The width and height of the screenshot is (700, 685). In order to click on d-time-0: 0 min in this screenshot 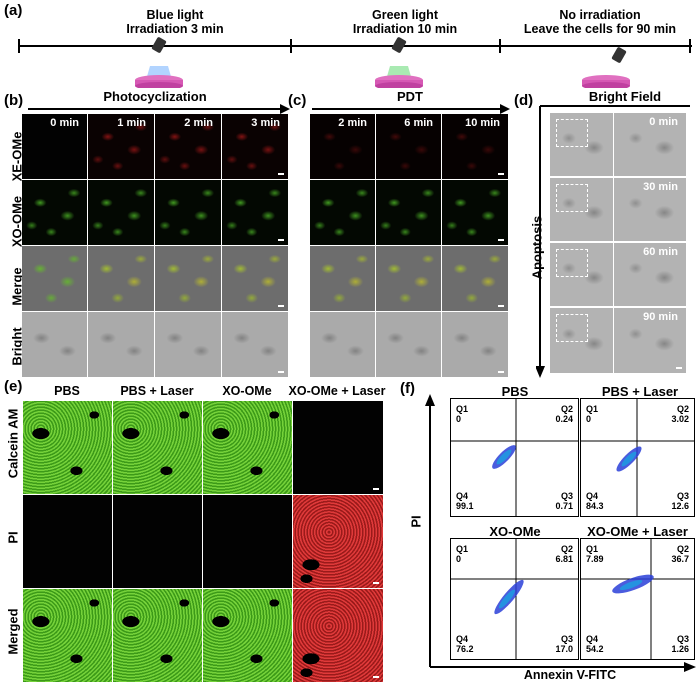, I will do `click(663, 122)`.